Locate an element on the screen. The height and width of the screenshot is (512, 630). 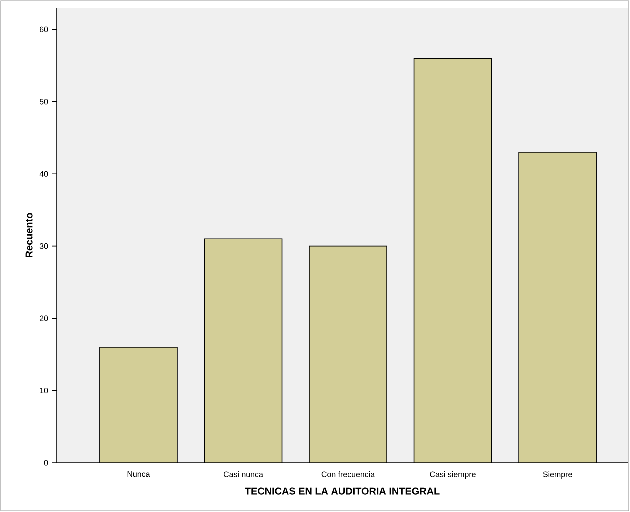
x-axis-title: TECNICAS EN LA AUDITORIA INTEGRAL is located at coordinates (342, 491).